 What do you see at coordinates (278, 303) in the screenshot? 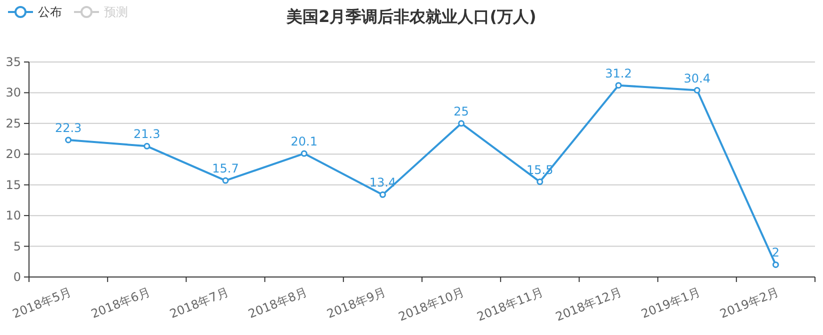
I see `x-tick-label: 2018年8月` at bounding box center [278, 303].